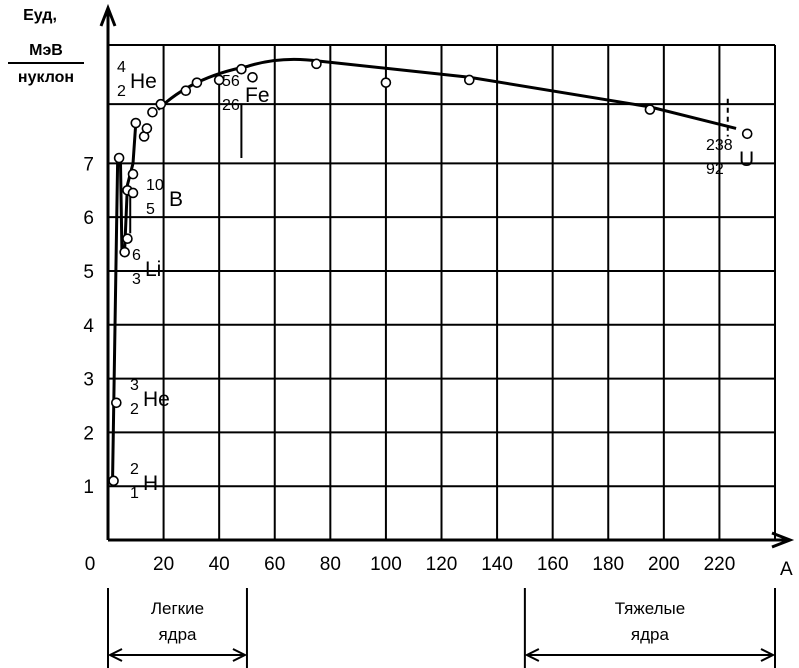  I want to click on x-tick-label: 200, so click(664, 564).